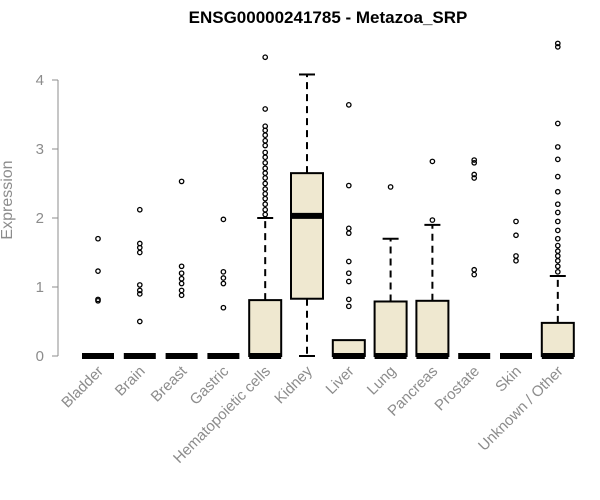 Image resolution: width=600 pixels, height=500 pixels. Describe the element at coordinates (457, 389) in the screenshot. I see `x-tick-label: Prostate` at that location.